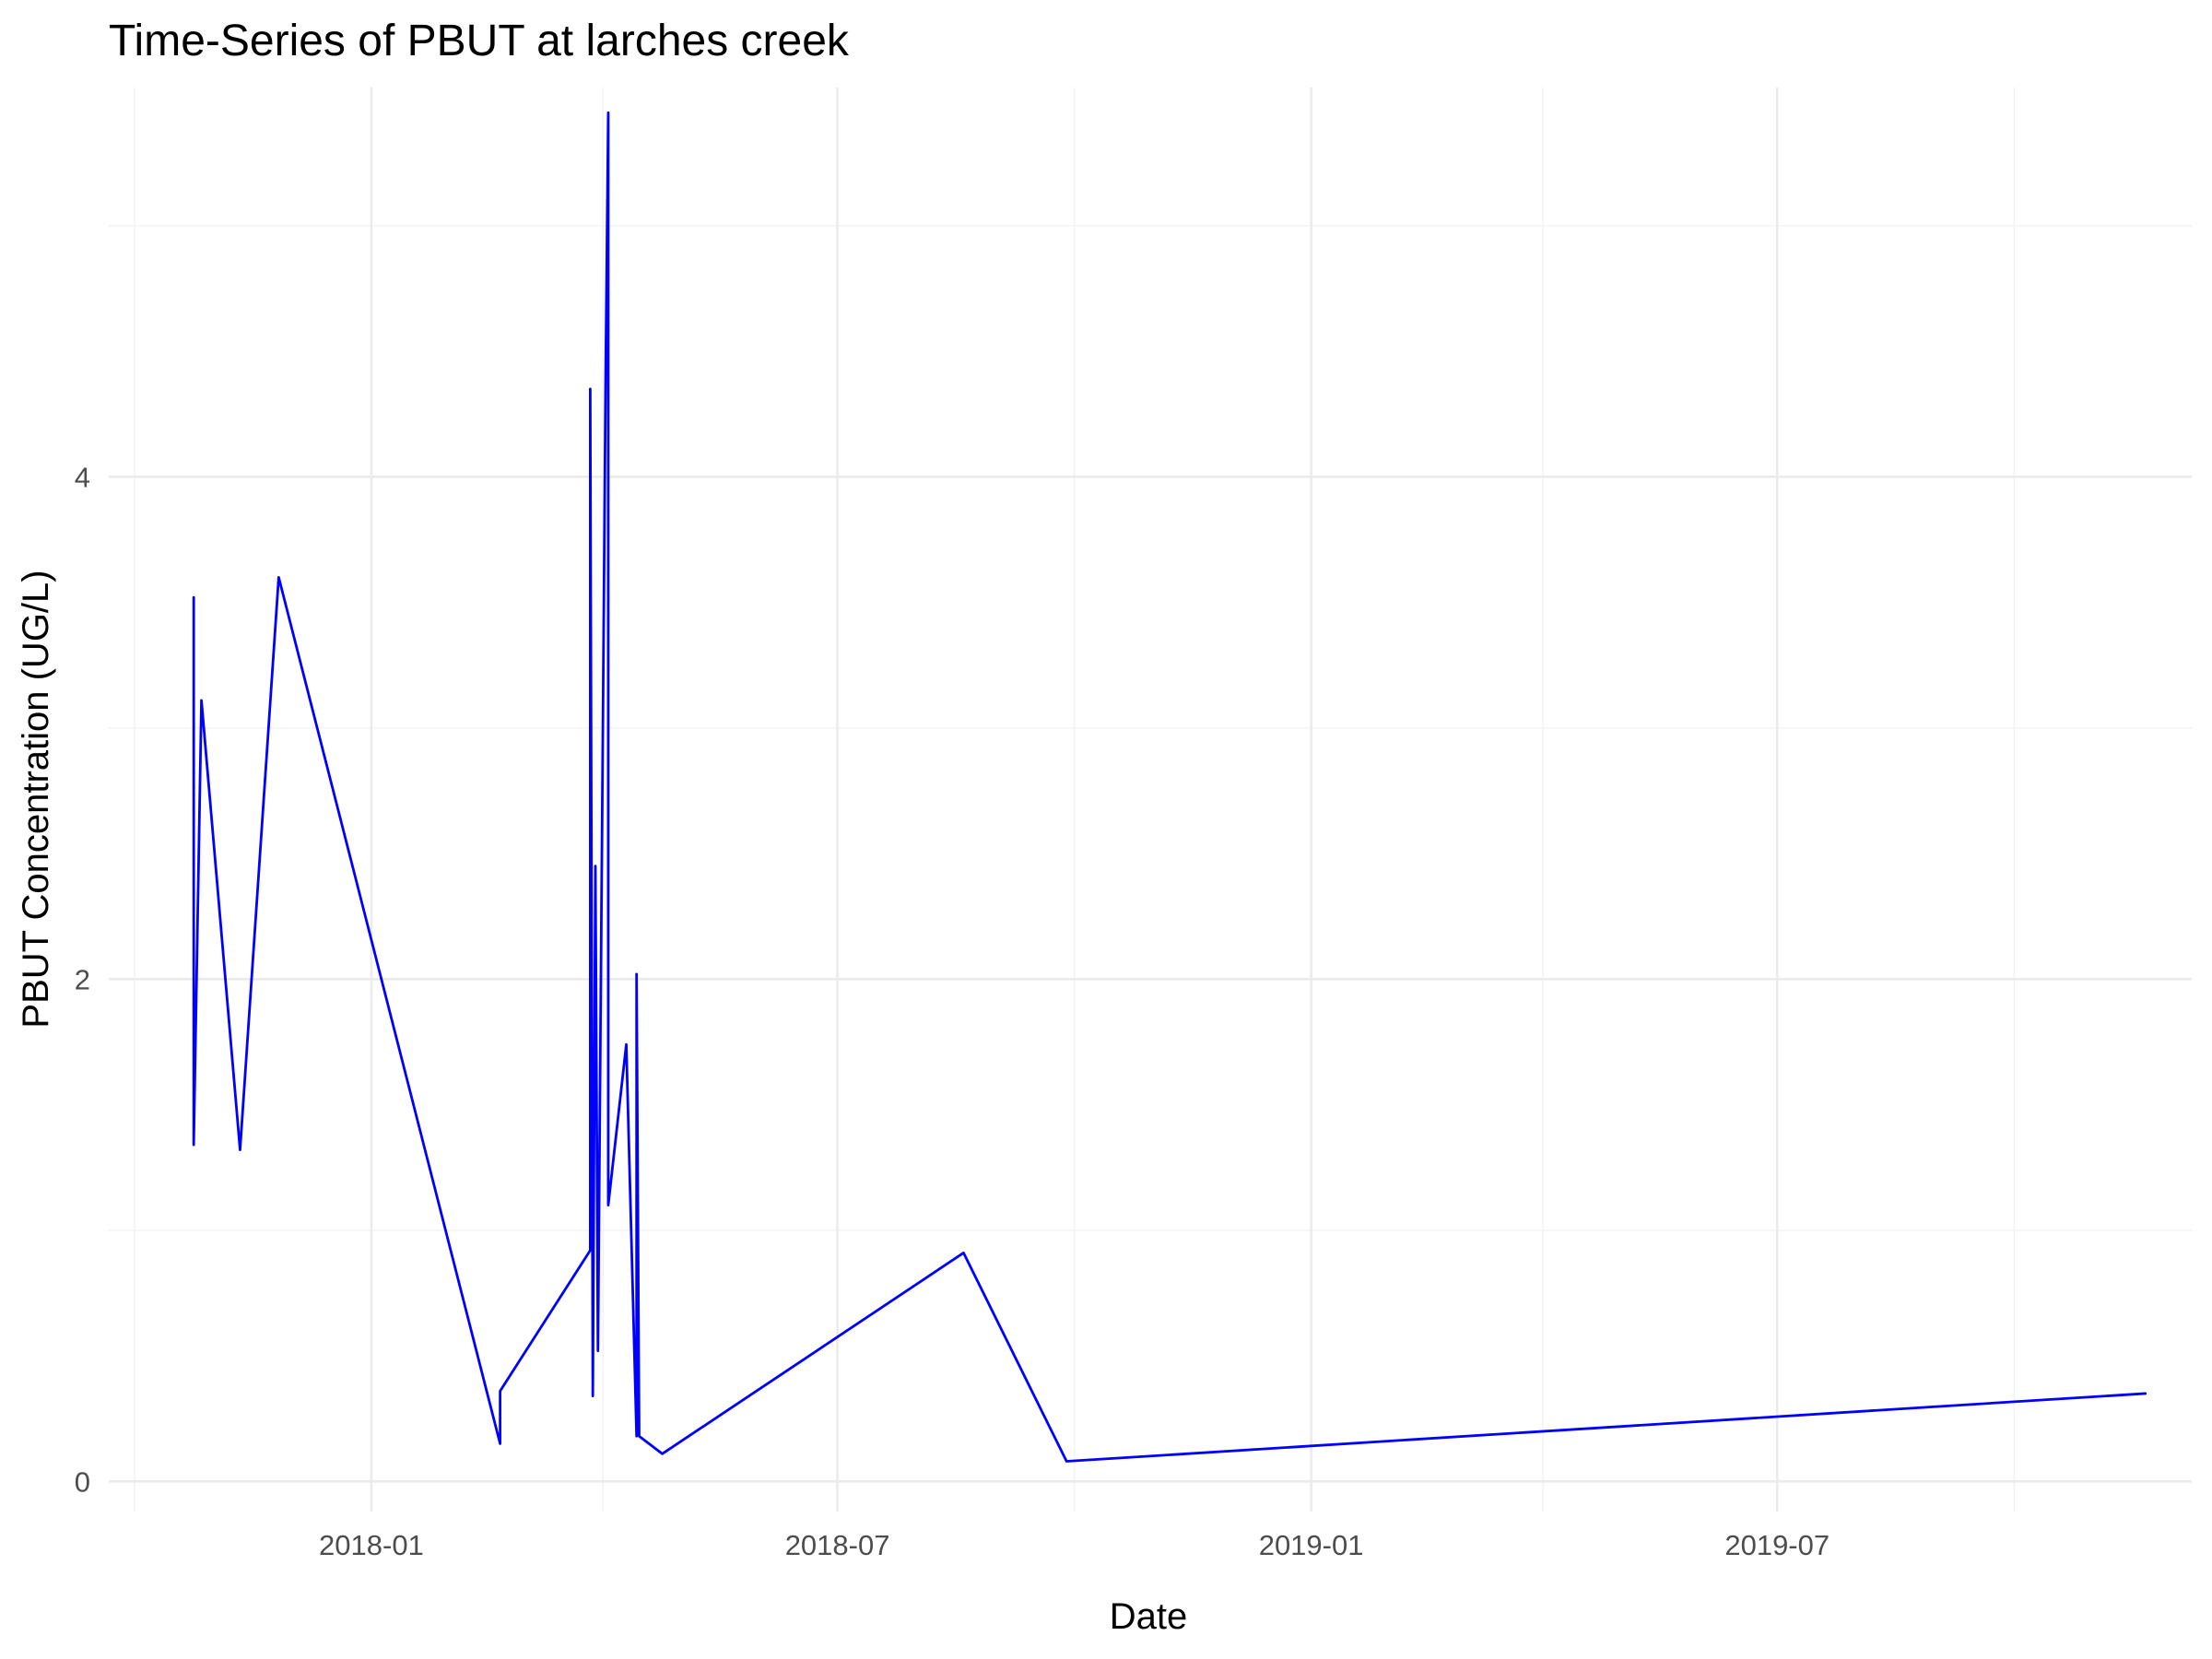  What do you see at coordinates (1311, 1545) in the screenshot?
I see `x-tick-label: 2019-01` at bounding box center [1311, 1545].